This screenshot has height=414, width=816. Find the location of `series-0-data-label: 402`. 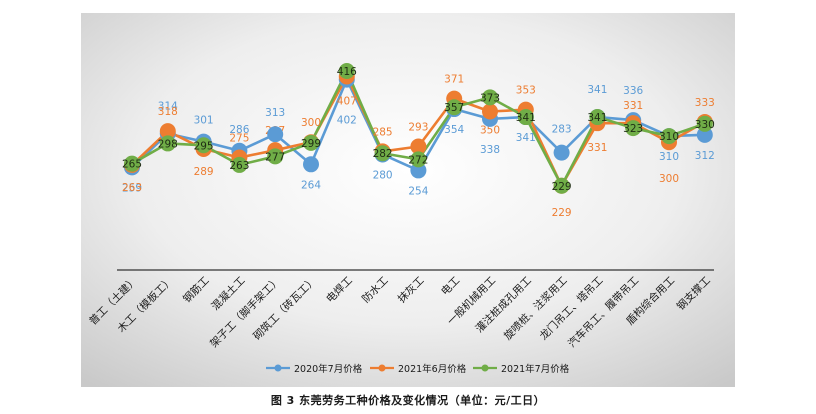

series-0-data-label: 402 is located at coordinates (347, 121).